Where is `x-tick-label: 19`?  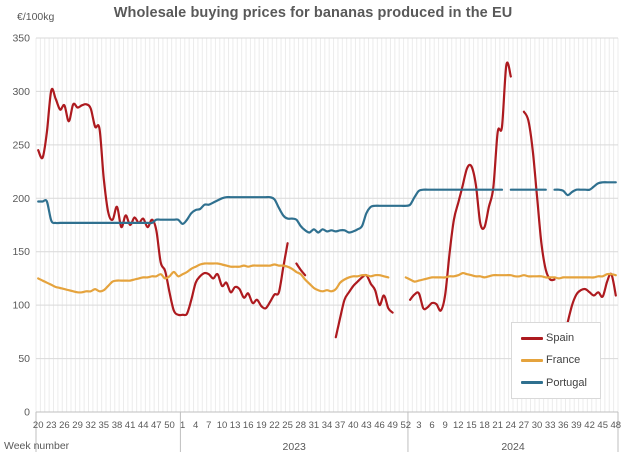
x-tick-label: 19 is located at coordinates (261, 425).